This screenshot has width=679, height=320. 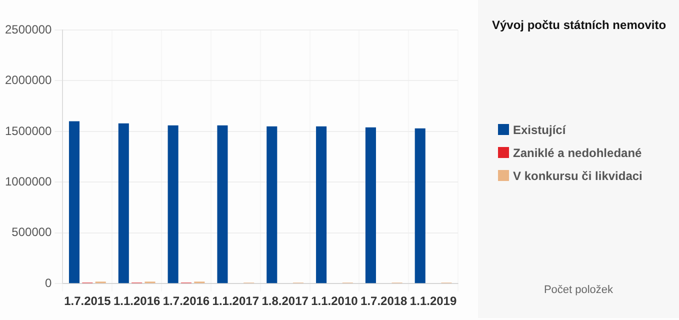 I want to click on legend-label: Zaniklé a nedohledané, so click(x=577, y=153).